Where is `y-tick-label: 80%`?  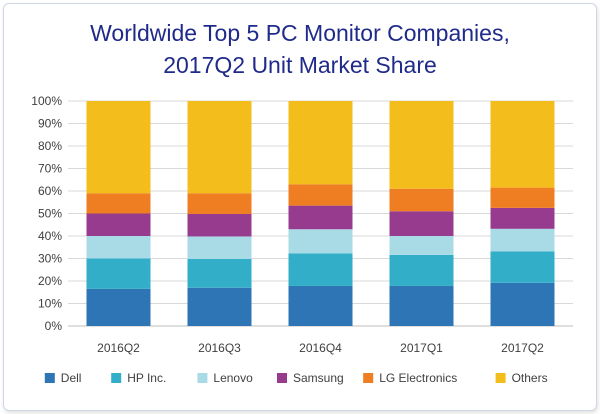
y-tick-label: 80% is located at coordinates (50, 146).